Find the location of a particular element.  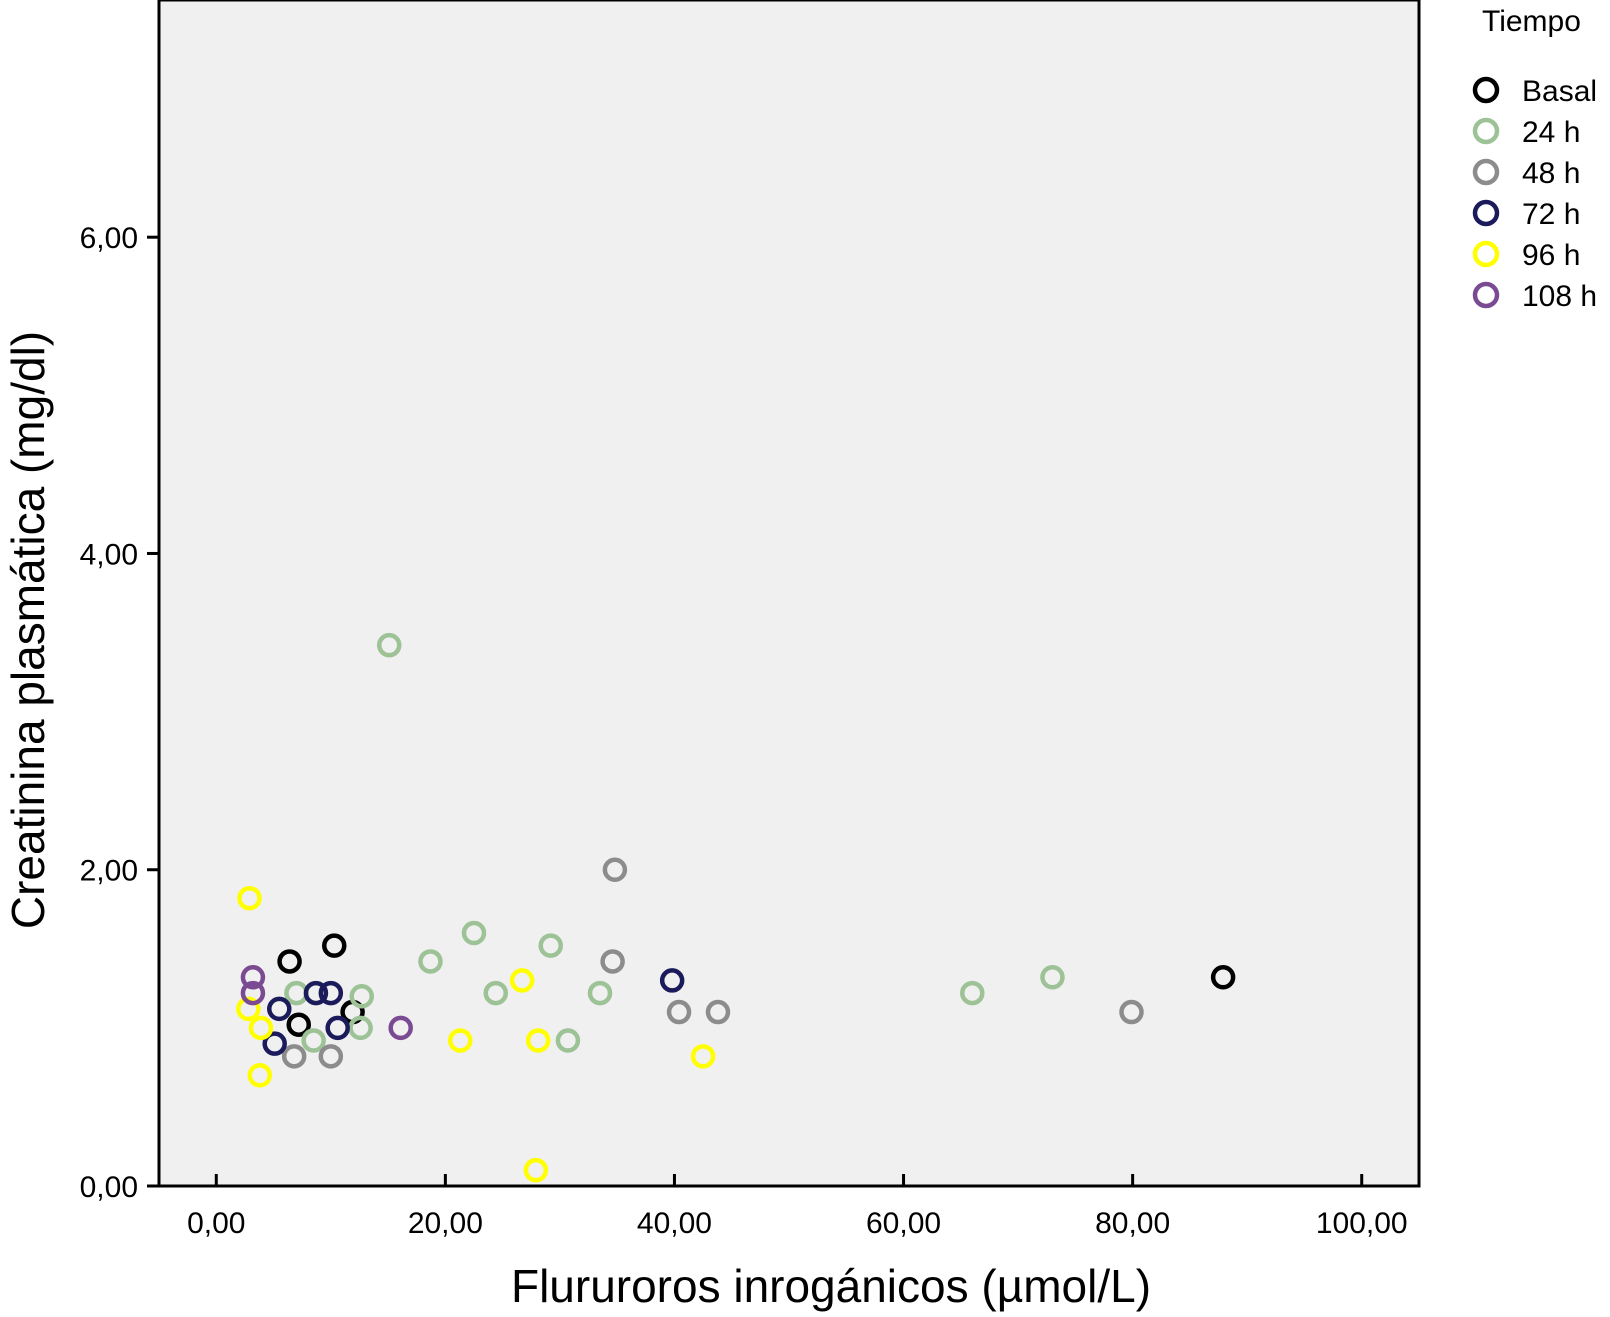

legend-items: Basal 24 h 48 h 72 h 96 h 108 h is located at coordinates (1534, 194).